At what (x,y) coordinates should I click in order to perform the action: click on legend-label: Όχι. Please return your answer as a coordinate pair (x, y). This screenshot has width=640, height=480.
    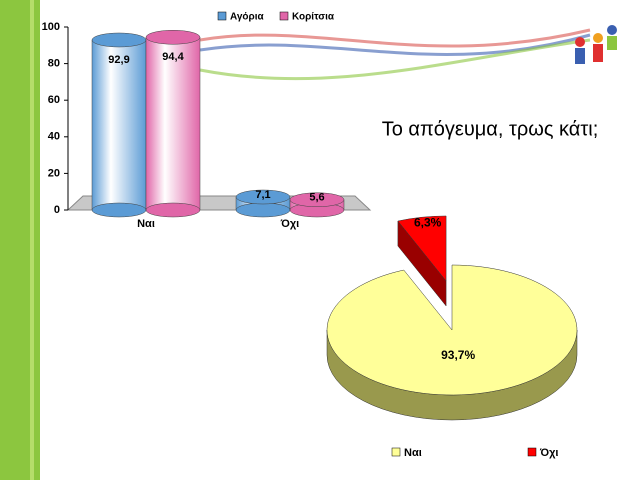
    Looking at the image, I should click on (548, 453).